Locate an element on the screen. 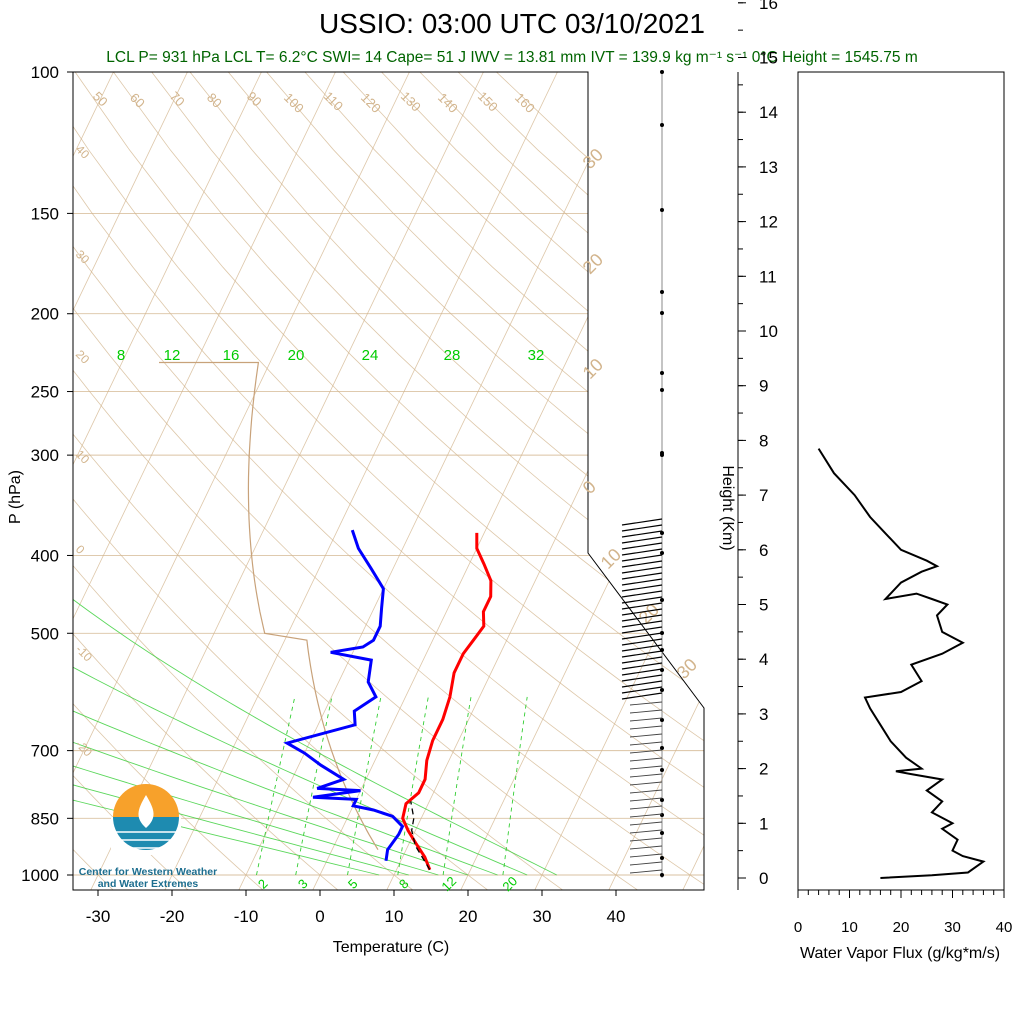 This screenshot has height=1024, width=1024. chart-title: USSIO: 03:00 UTC 03/10/2021 is located at coordinates (512, 23).